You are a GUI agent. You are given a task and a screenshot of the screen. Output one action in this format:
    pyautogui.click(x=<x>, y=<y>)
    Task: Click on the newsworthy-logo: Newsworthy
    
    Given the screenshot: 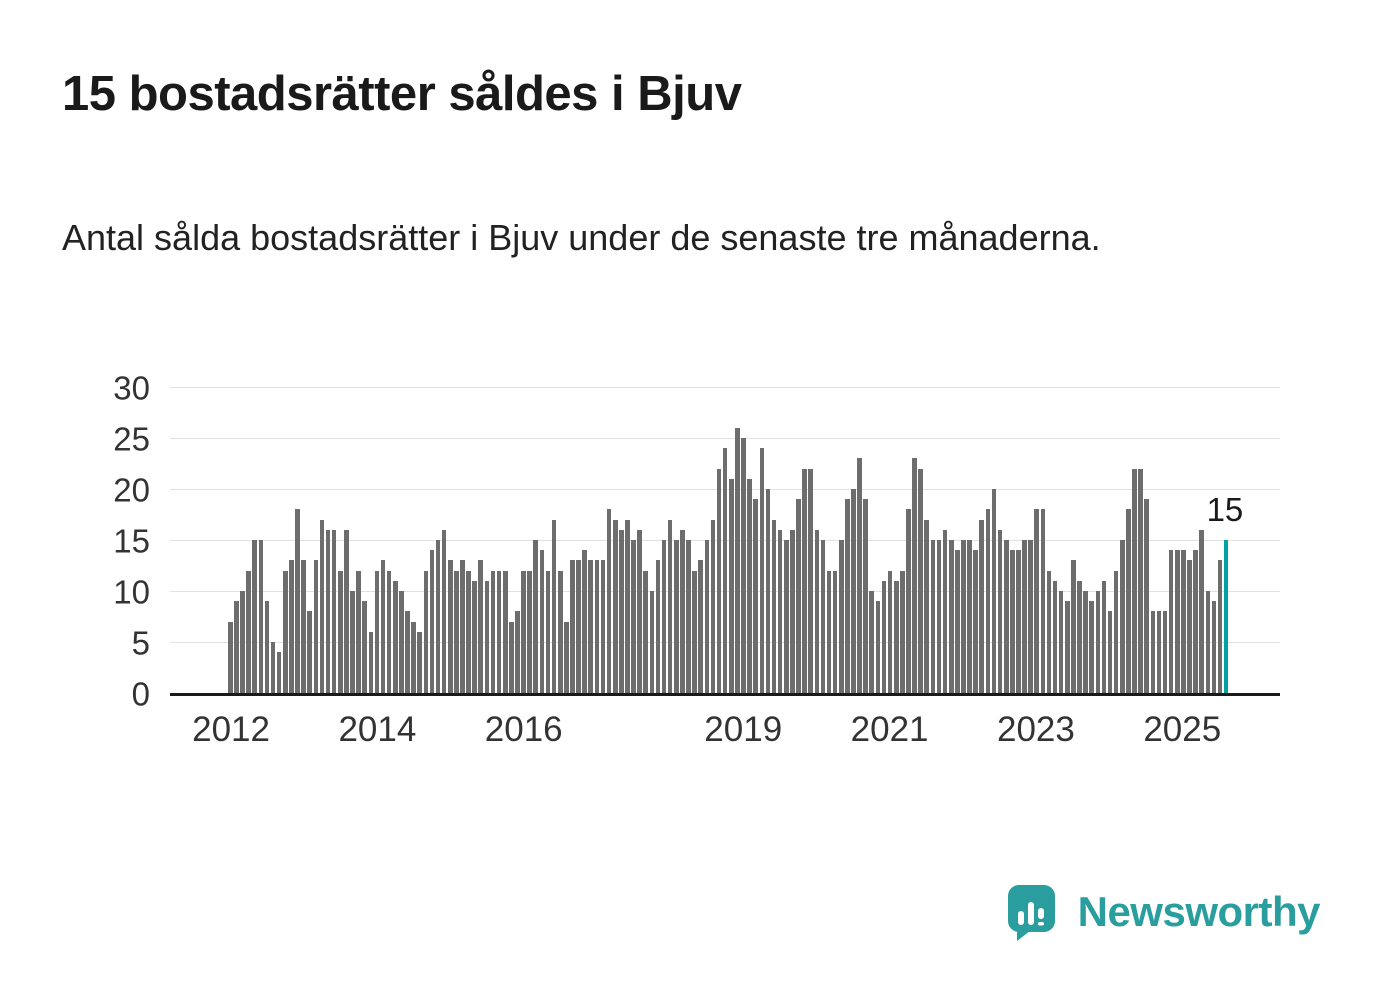 What is the action you would take?
    pyautogui.click(x=1163, y=912)
    